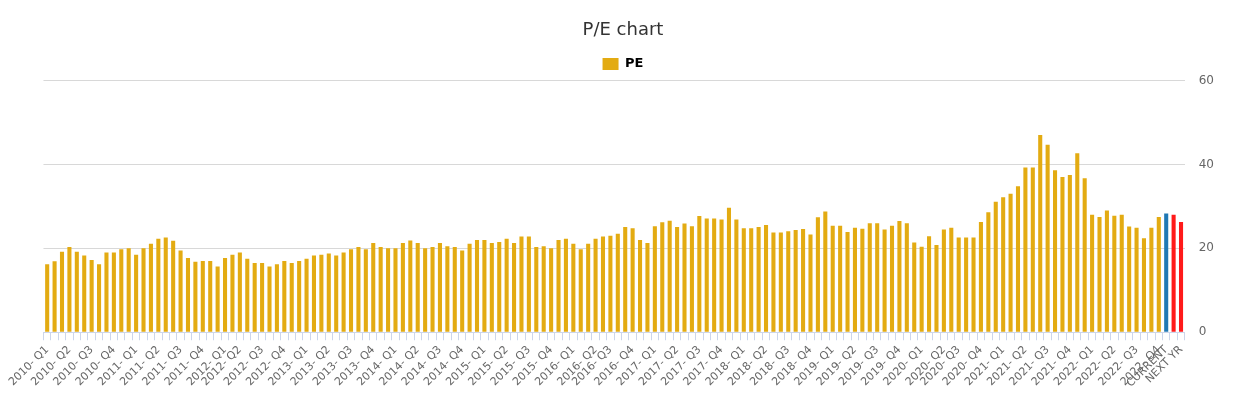  Describe the element at coordinates (623, 29) in the screenshot. I see `chart-title: P/E chart` at that location.